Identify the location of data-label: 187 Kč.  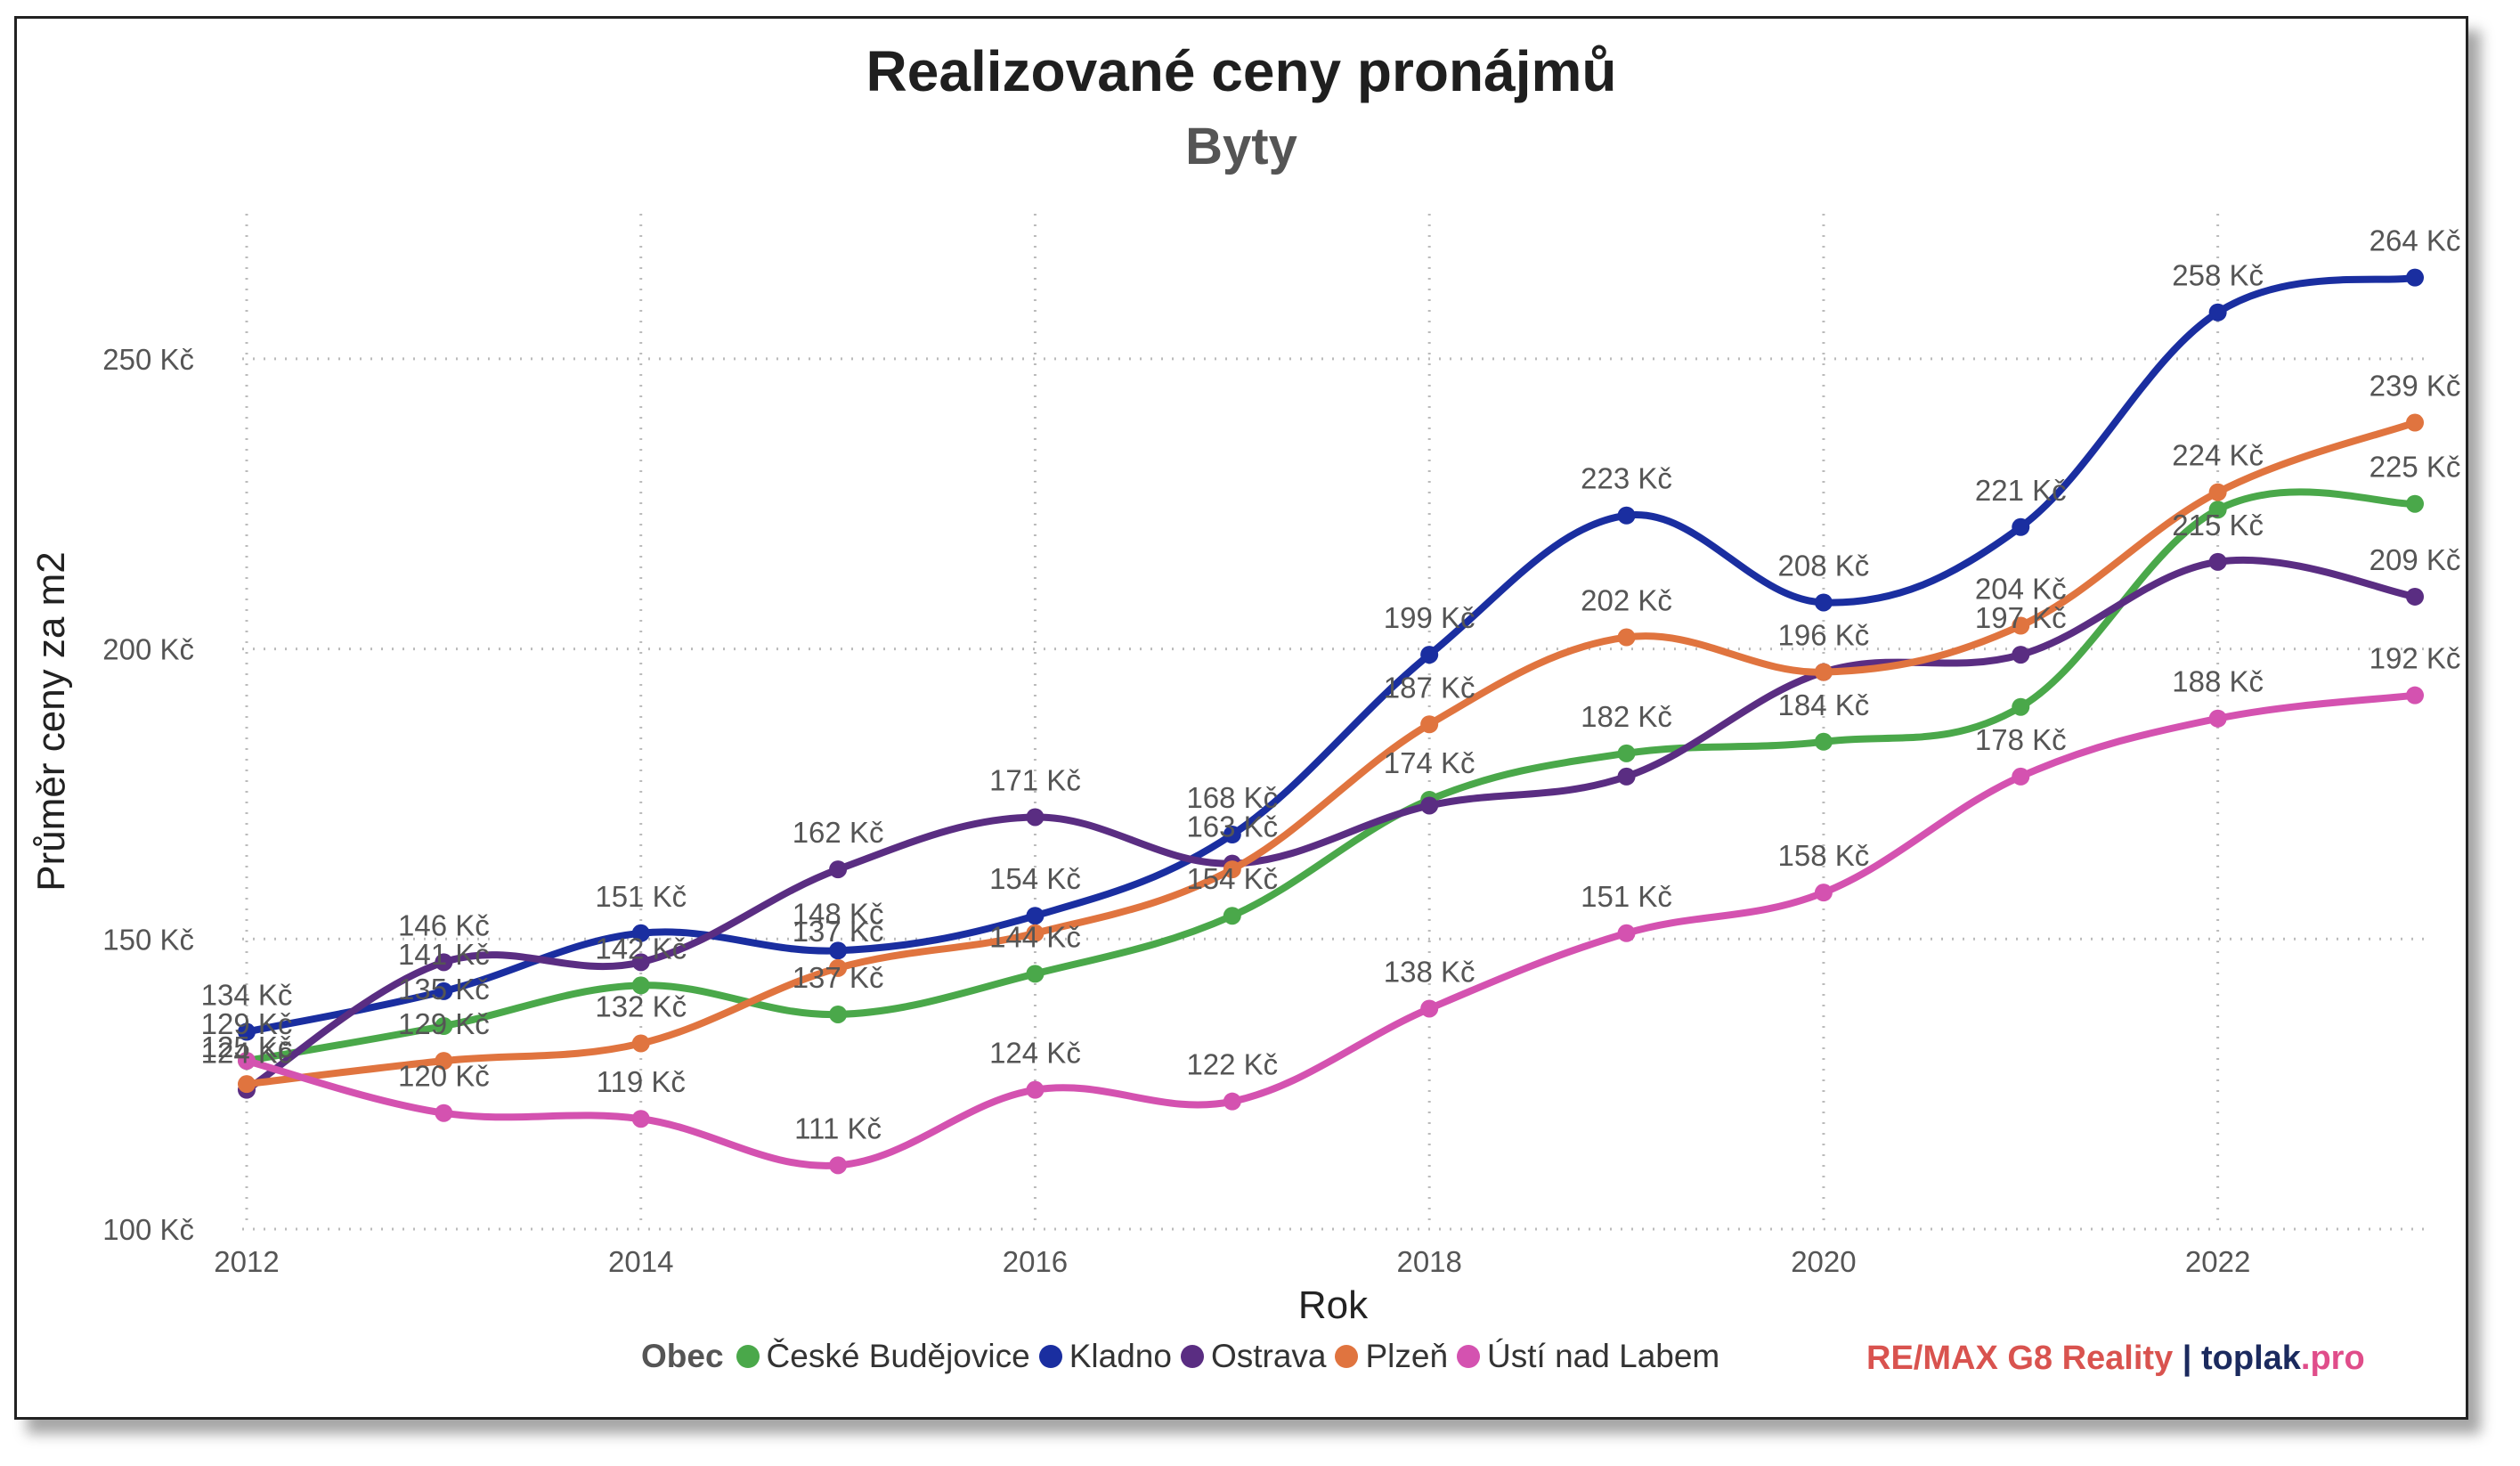
(1429, 687).